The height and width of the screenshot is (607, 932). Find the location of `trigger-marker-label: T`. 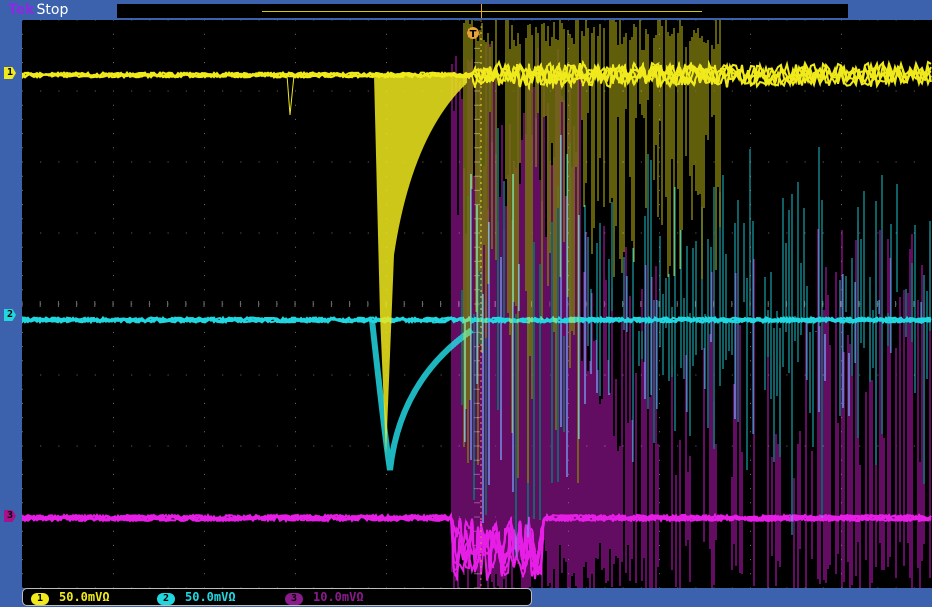

trigger-marker-label: T is located at coordinates (473, 34).